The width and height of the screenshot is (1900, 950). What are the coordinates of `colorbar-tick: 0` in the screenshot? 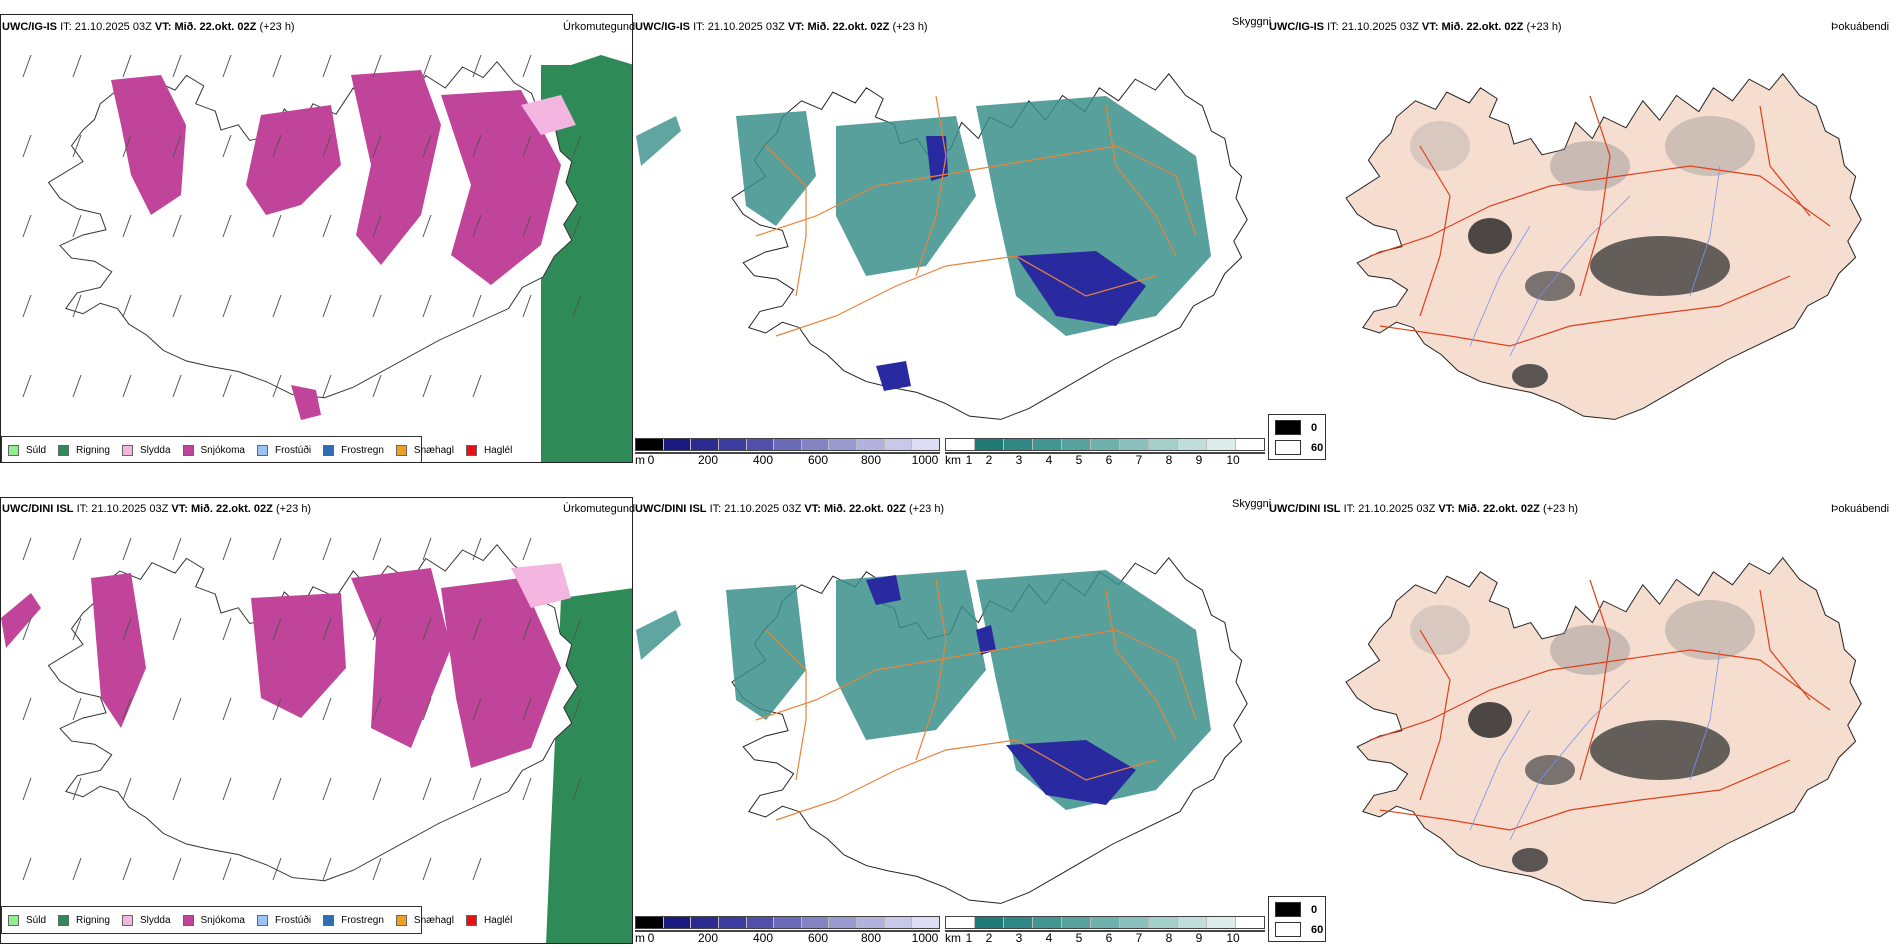 It's located at (651, 938).